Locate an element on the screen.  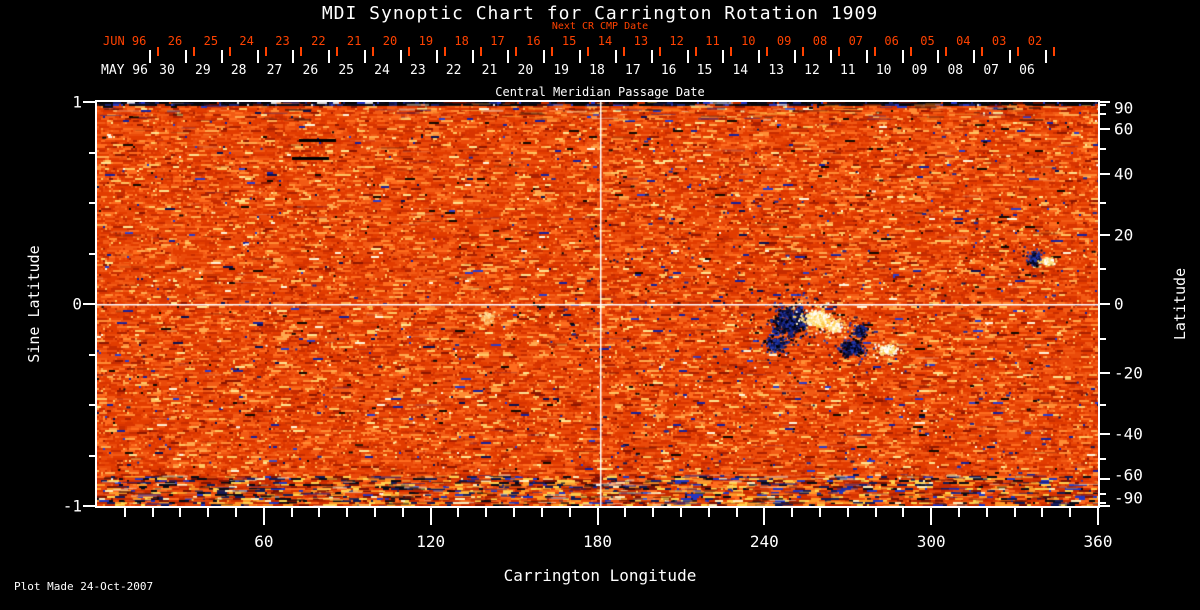
may-day-label: 15 is located at coordinates (704, 70).